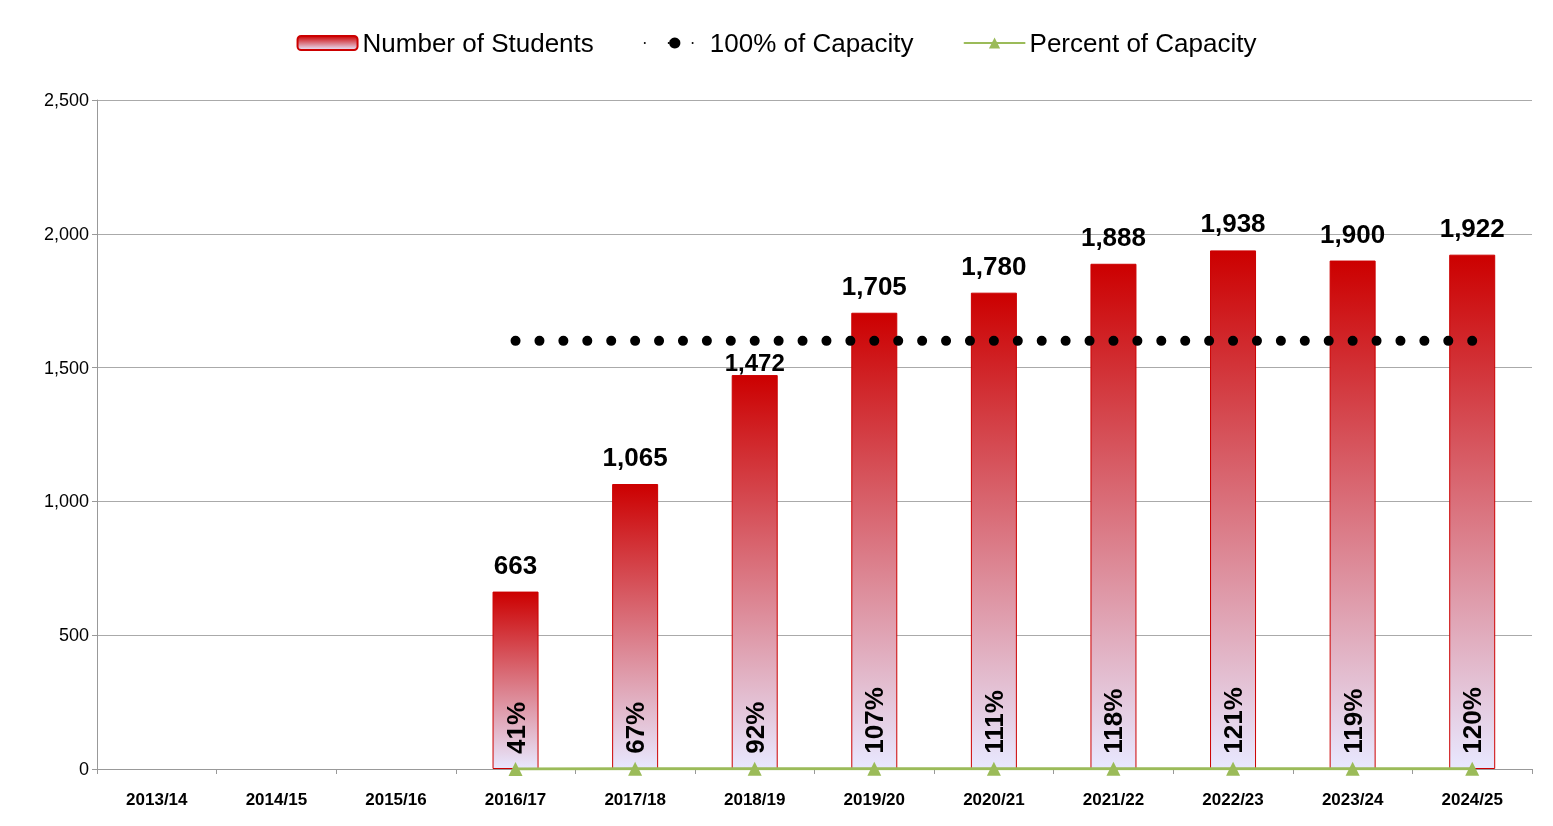 This screenshot has width=1553, height=826. I want to click on data-label: 121%, so click(1233, 720).